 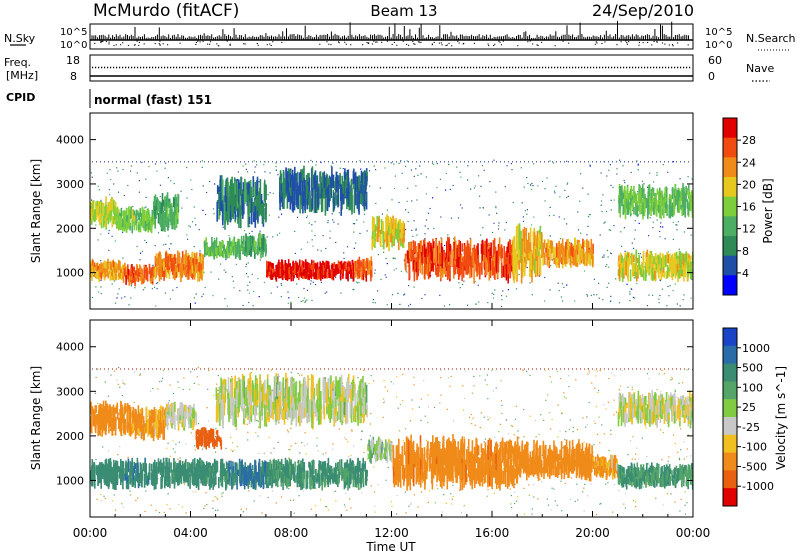 I want to click on noise-tick-bottom-right: 10^0, so click(x=718, y=45).